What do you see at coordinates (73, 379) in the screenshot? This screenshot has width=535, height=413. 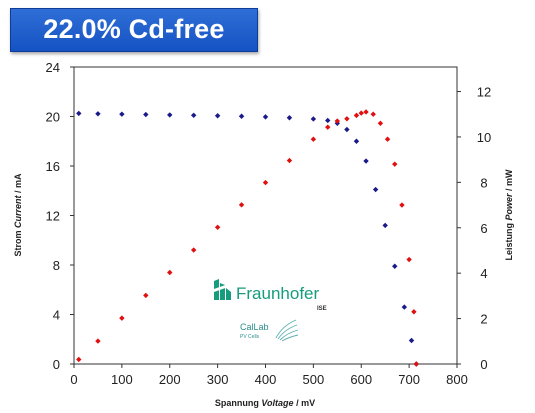 I see `x-tick-label: 0` at bounding box center [73, 379].